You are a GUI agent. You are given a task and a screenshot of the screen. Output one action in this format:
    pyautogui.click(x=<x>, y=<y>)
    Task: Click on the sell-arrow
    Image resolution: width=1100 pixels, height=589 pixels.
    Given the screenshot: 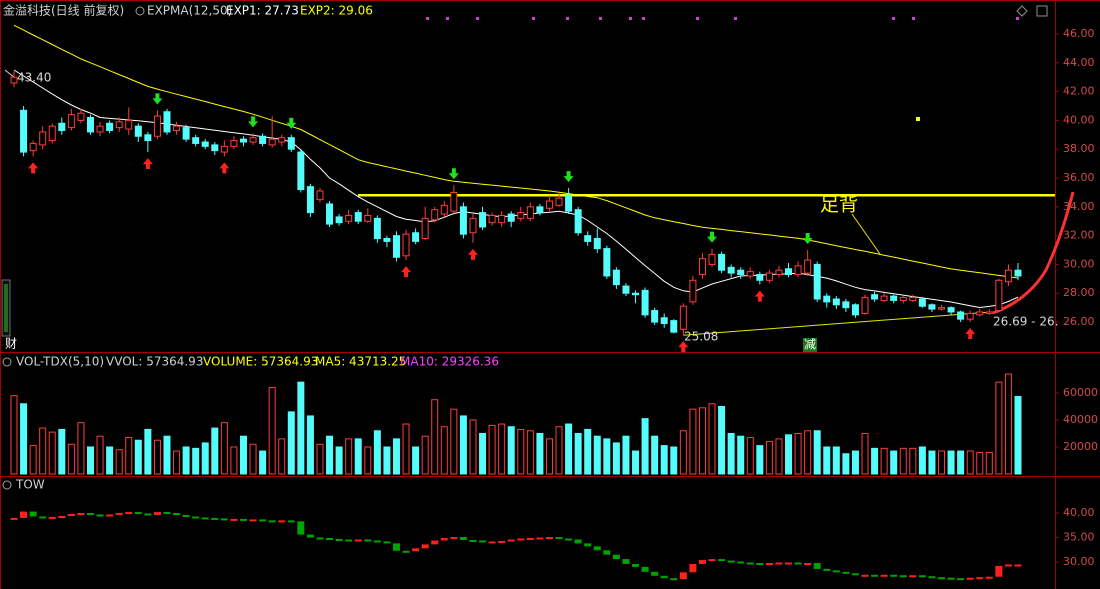 What is the action you would take?
    pyautogui.click(x=568, y=177)
    